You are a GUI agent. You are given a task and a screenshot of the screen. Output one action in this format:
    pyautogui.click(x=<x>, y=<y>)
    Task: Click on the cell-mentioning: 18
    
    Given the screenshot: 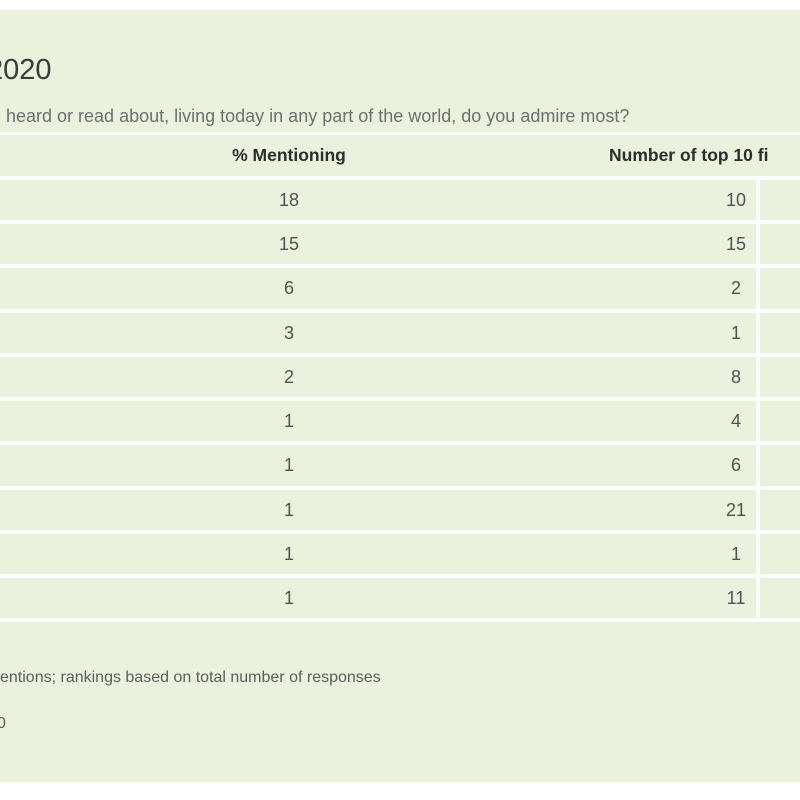 What is the action you would take?
    pyautogui.click(x=289, y=200)
    